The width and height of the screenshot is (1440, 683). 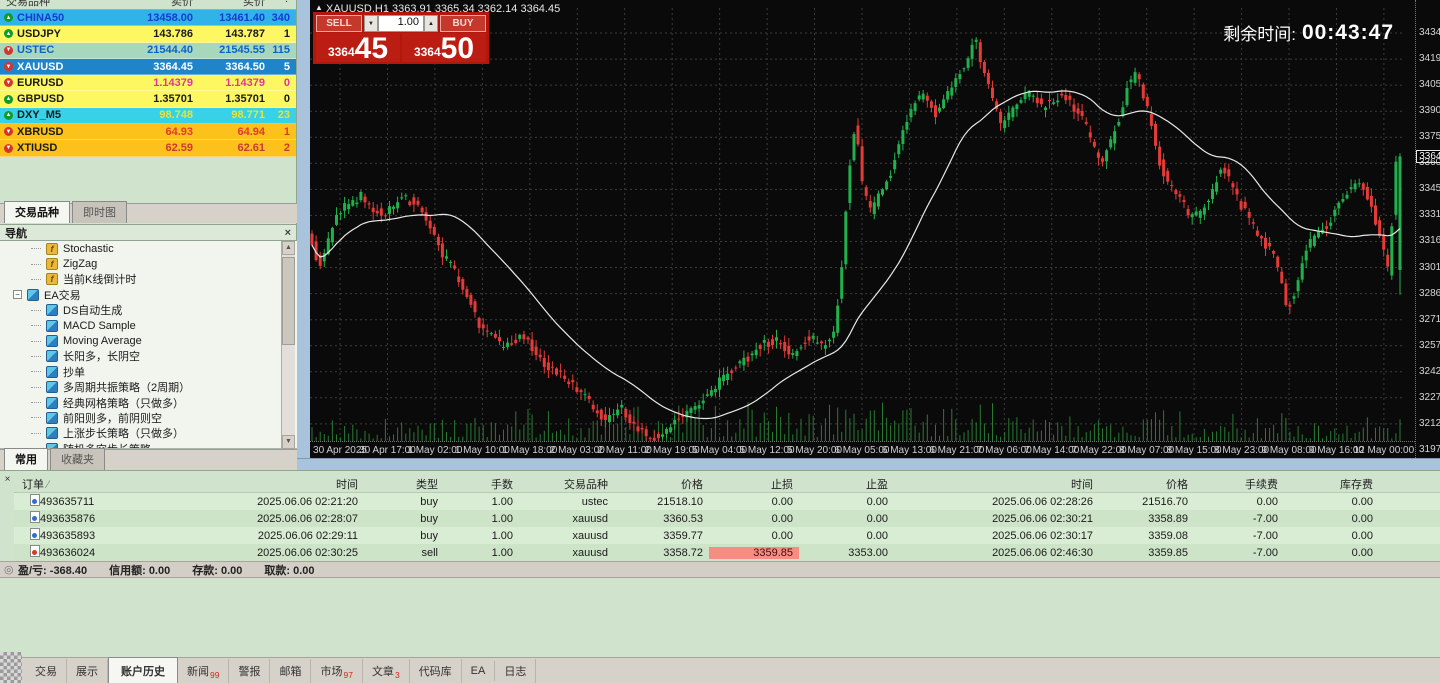 What do you see at coordinates (254, 4) in the screenshot?
I see `col-ask: 买价` at bounding box center [254, 4].